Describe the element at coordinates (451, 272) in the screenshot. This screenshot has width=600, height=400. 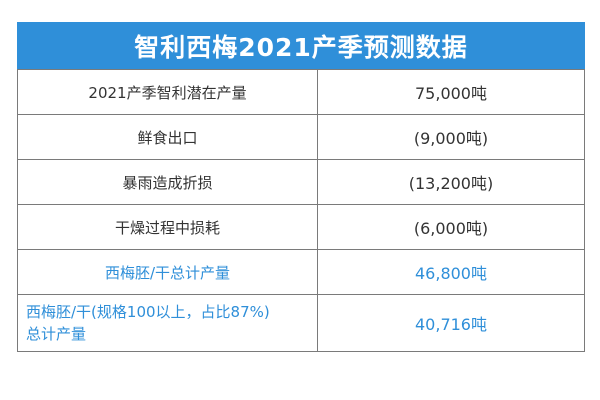
I see `row-value: 46,800吨` at that location.